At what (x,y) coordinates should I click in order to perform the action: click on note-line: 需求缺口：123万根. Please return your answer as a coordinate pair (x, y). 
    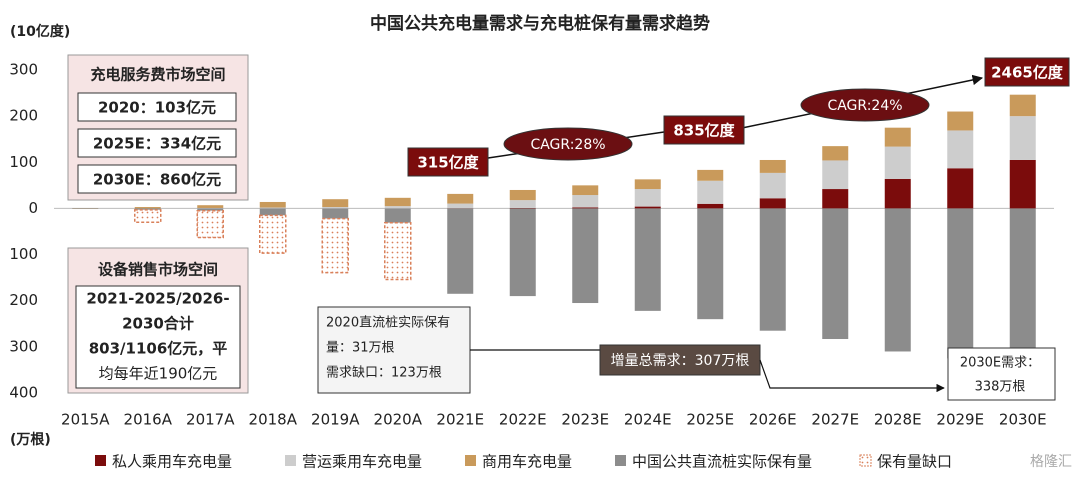
    Looking at the image, I should click on (384, 373).